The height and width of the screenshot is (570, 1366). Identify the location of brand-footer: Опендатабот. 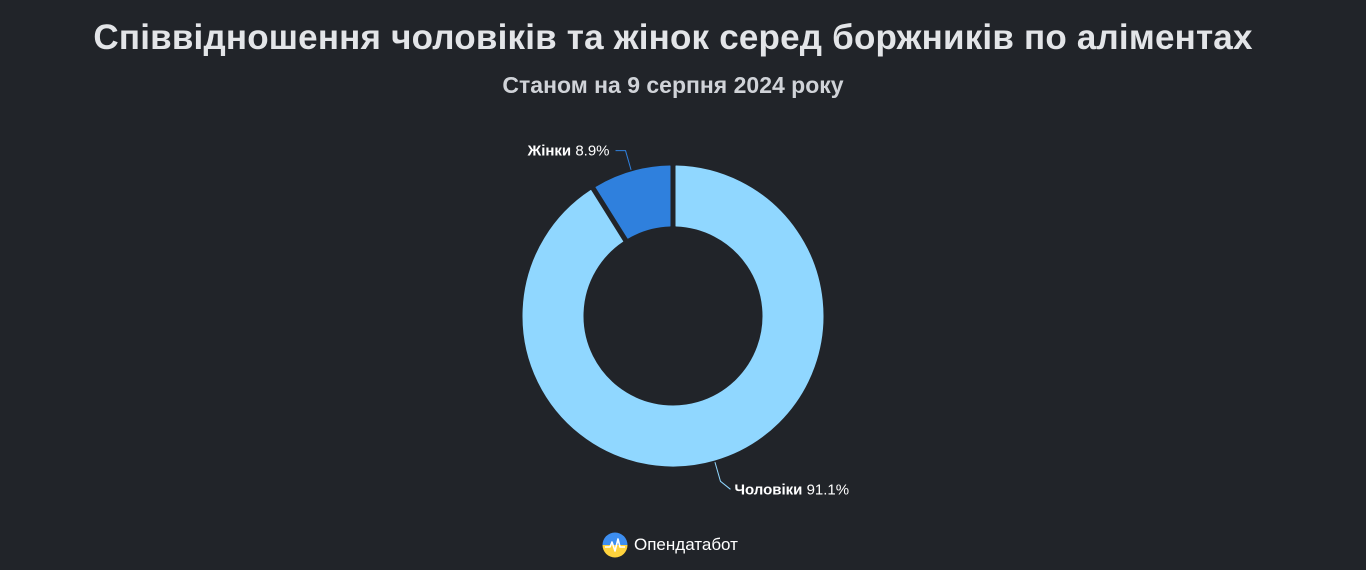
(670, 545).